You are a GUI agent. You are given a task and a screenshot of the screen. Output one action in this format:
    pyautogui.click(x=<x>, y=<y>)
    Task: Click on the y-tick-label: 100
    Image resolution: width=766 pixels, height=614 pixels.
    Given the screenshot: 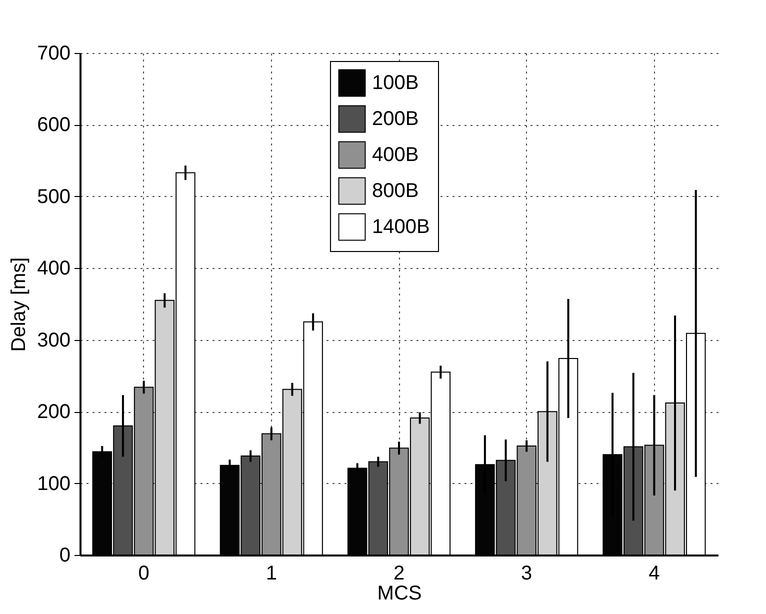 What is the action you would take?
    pyautogui.click(x=53, y=483)
    